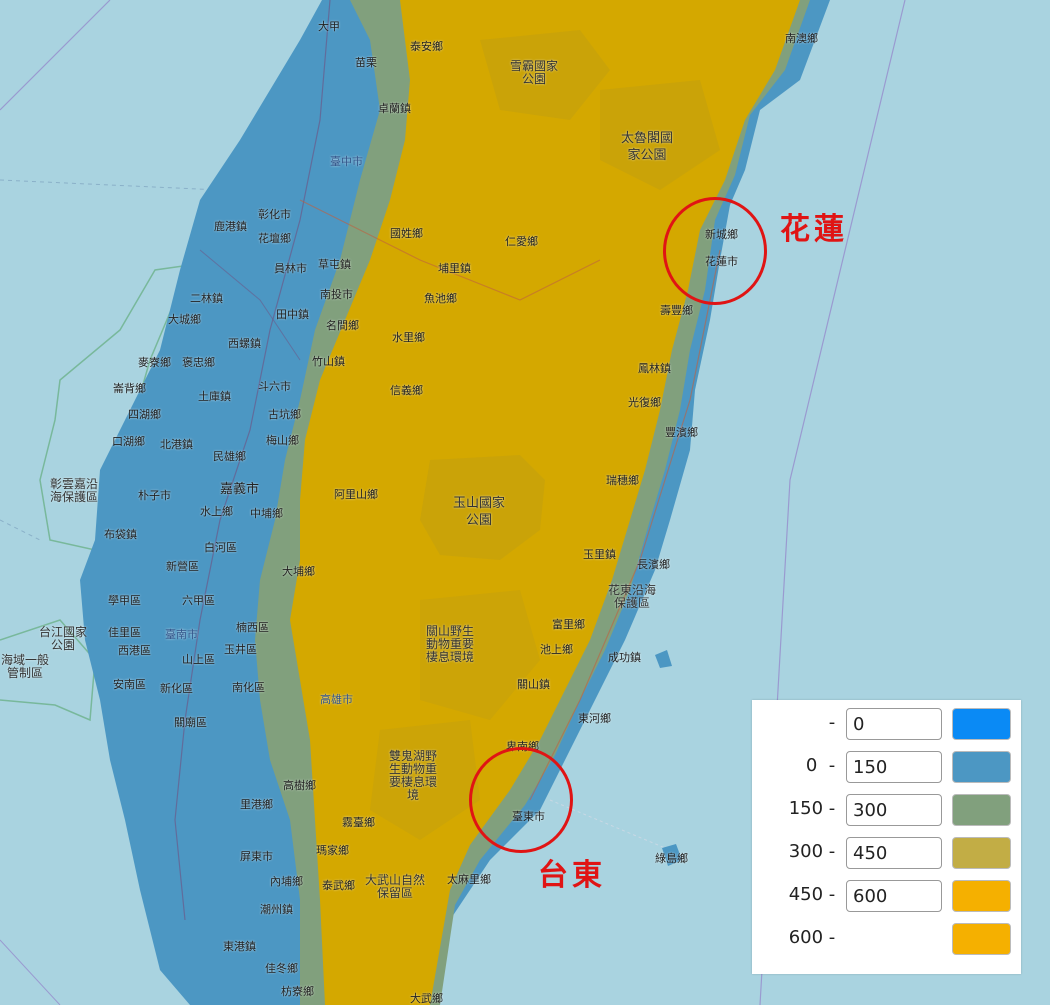 The image size is (1050, 1005). What do you see at coordinates (299, 785) in the screenshot?
I see `place-label: 高樹鄉` at bounding box center [299, 785].